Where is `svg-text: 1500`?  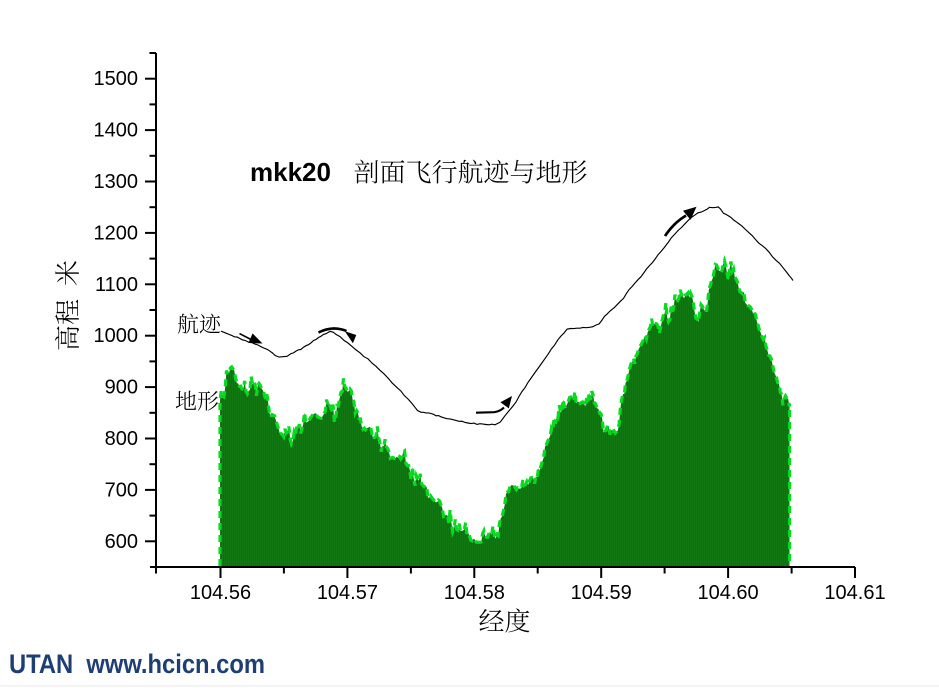
svg-text: 1500 is located at coordinates (116, 79).